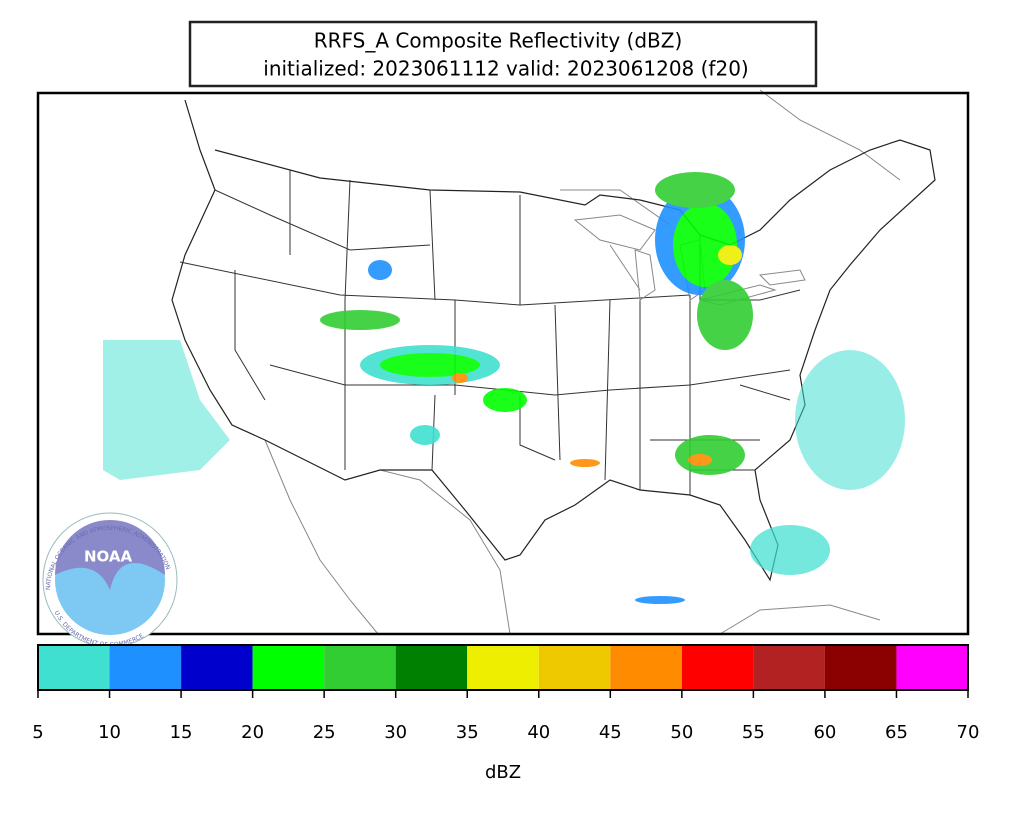 The height and width of the screenshot is (819, 1013). I want to click on title: RRFS_A Composite Reflectivity (dBZ), so click(498, 41).